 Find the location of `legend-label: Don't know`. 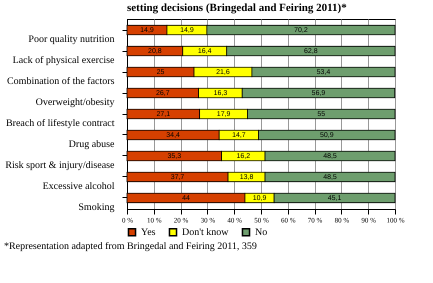

legend-label: Don't know is located at coordinates (206, 232).